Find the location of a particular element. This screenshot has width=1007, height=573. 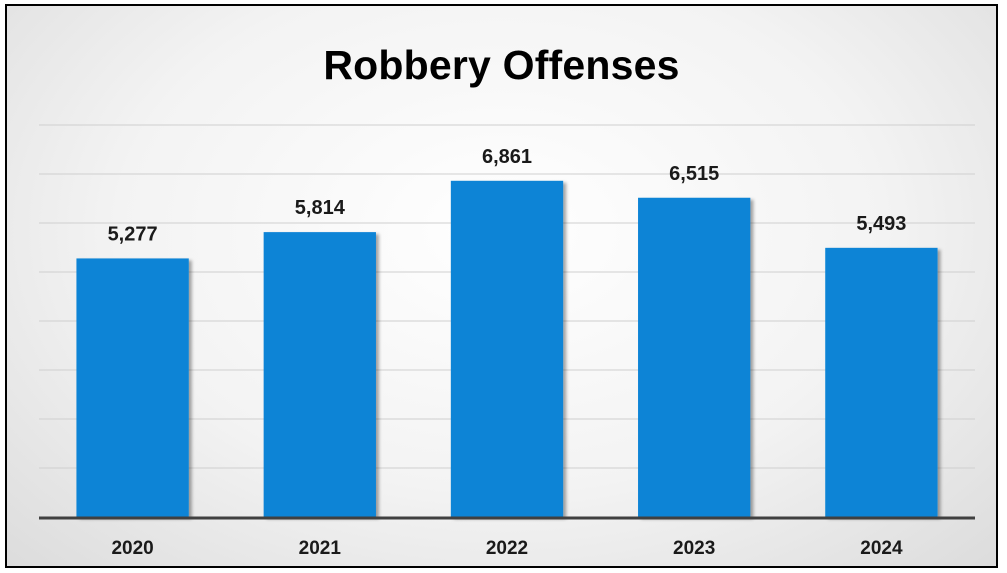

bar-2022 is located at coordinates (507, 348).